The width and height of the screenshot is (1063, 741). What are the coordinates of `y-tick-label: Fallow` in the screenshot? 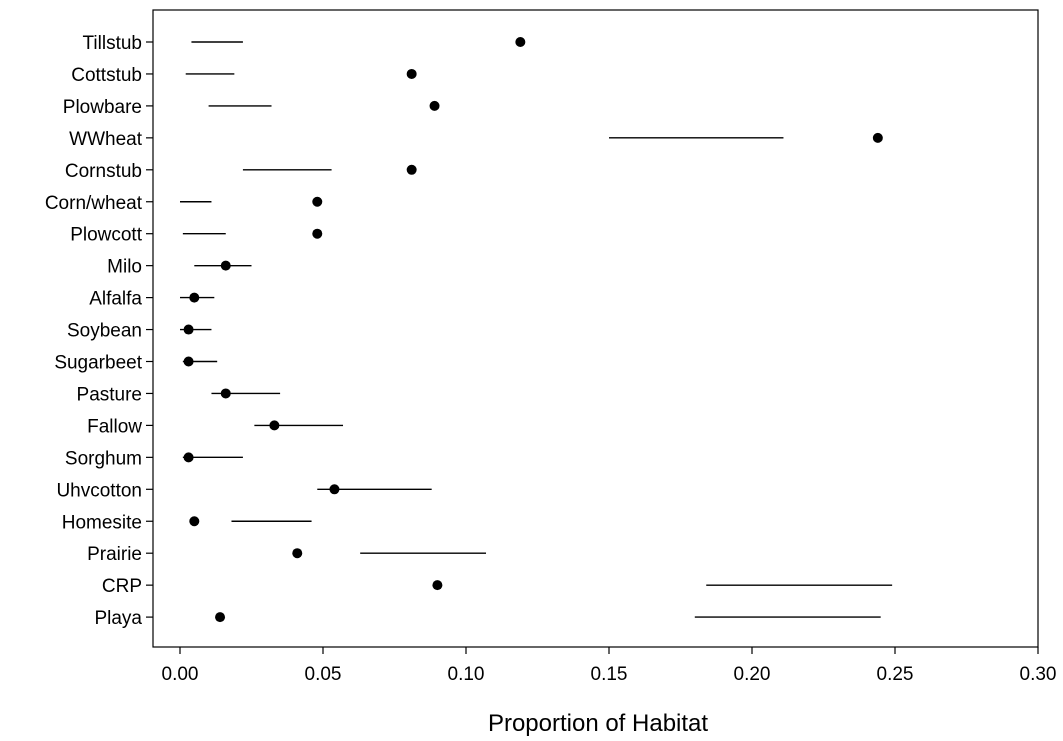 It's located at (114, 426).